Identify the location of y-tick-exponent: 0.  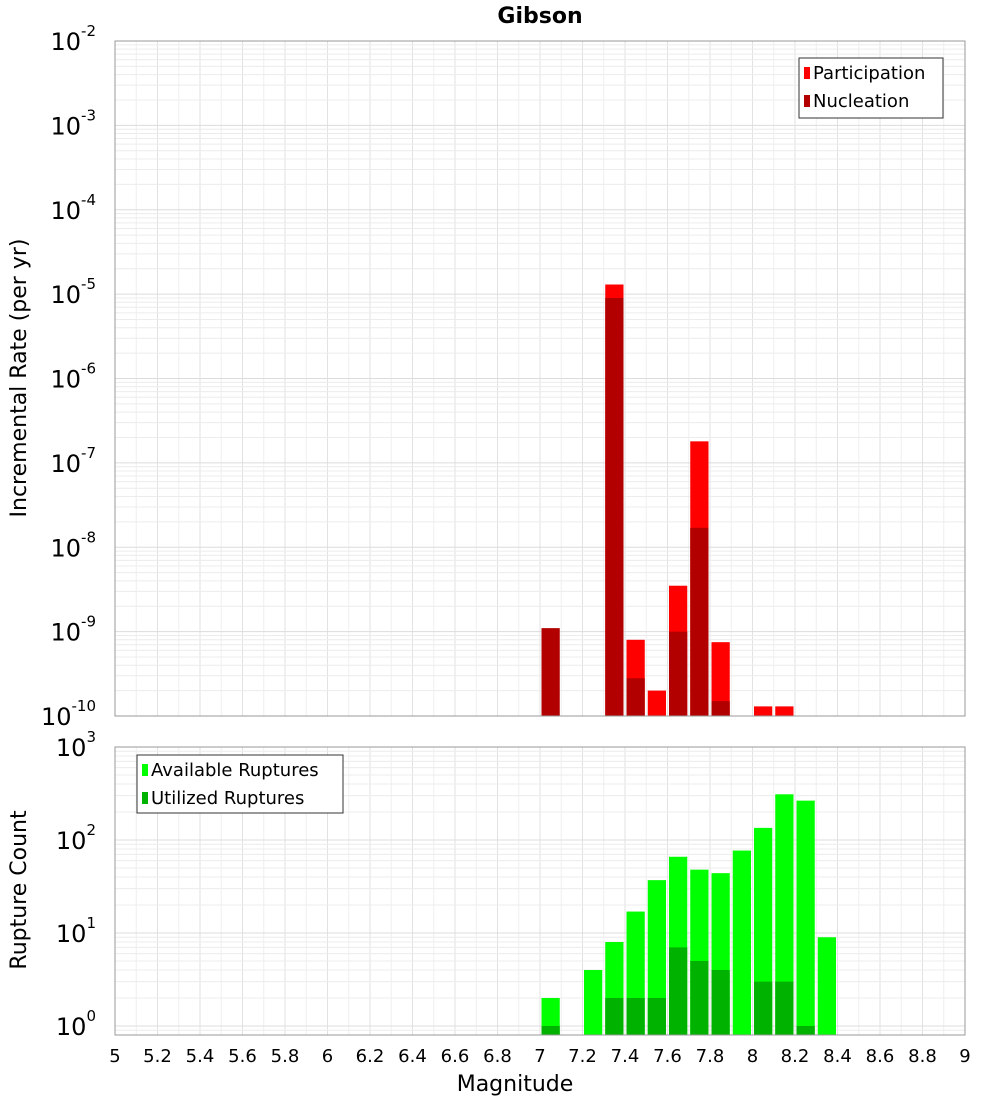
(91, 1016).